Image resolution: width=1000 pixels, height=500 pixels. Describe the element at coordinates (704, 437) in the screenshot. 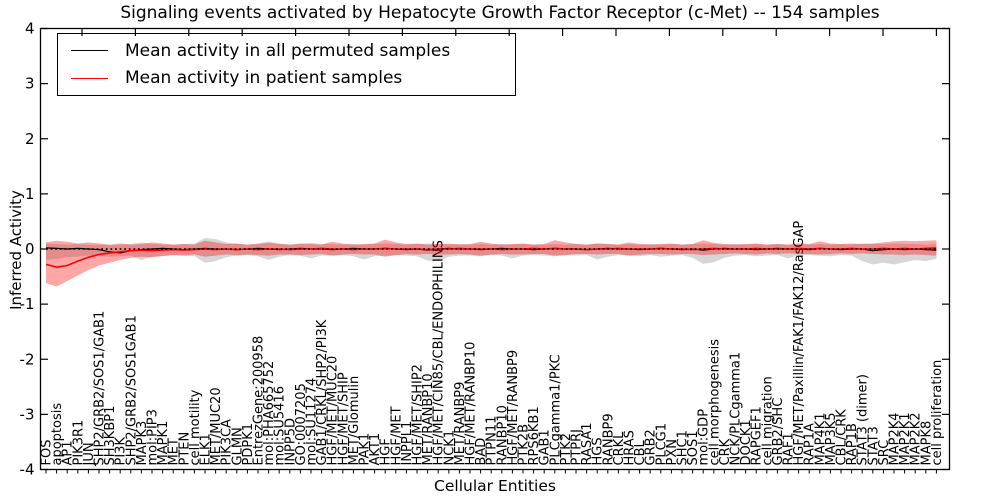

I see `x-tick-label: mol:GDP` at that location.